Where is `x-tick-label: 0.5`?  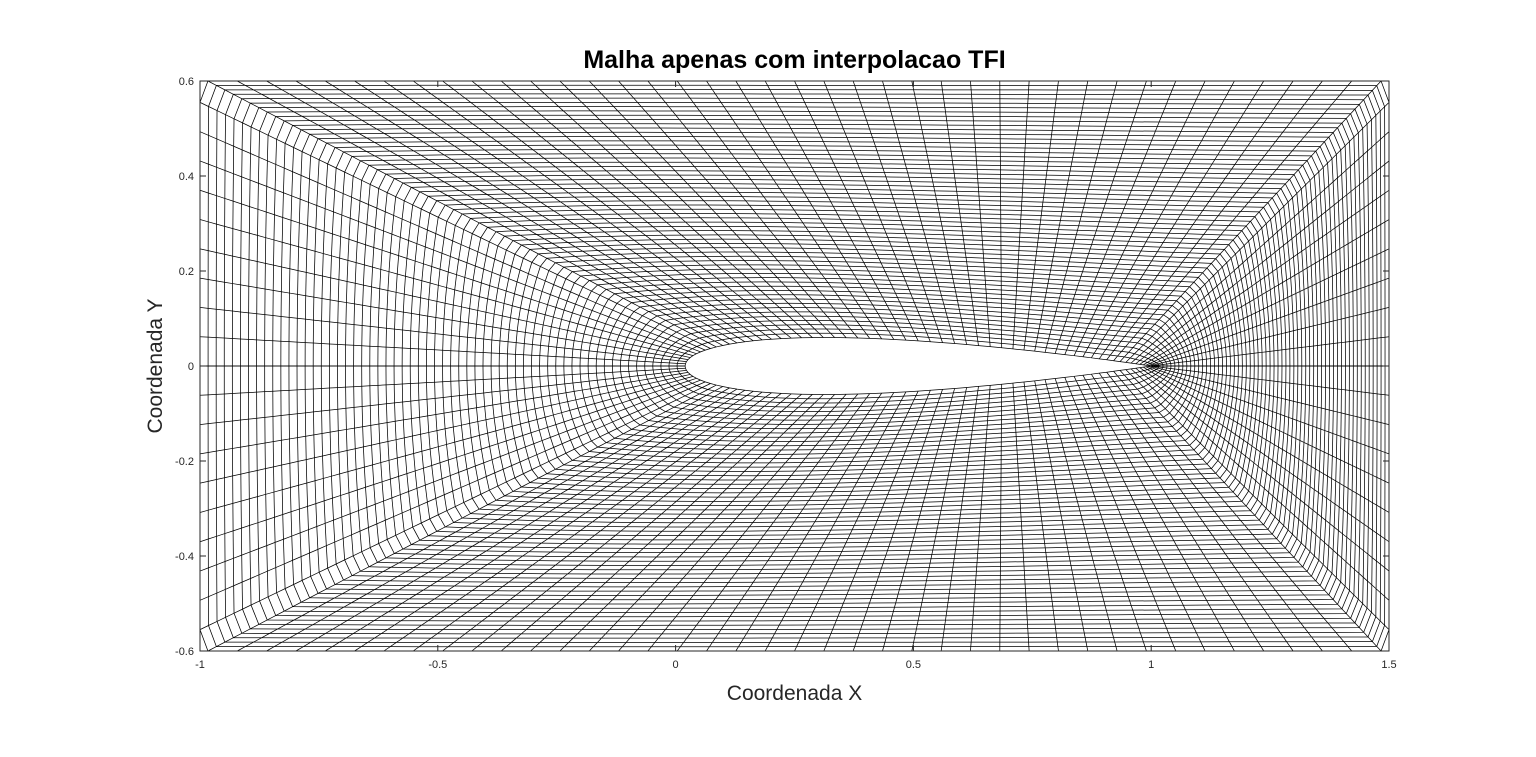 x-tick-label: 0.5 is located at coordinates (913, 665).